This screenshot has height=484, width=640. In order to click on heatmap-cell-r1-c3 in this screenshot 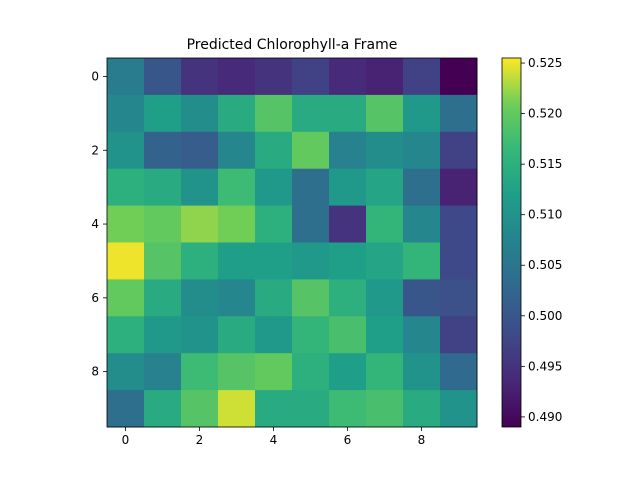, I will do `click(237, 113)`.